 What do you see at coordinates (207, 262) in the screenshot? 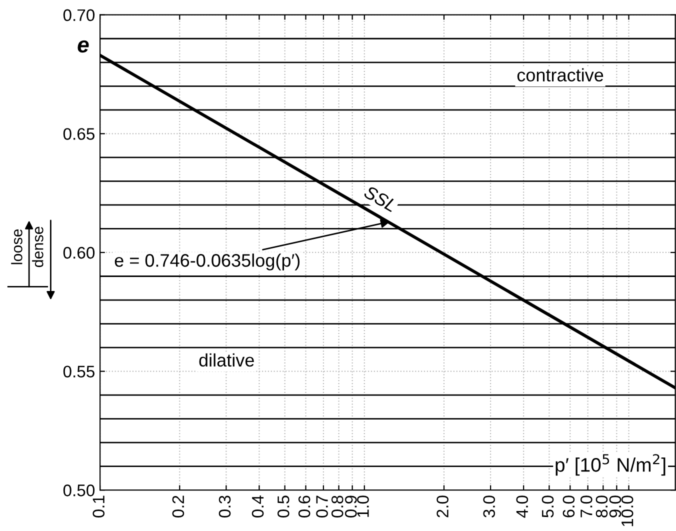
I see `annotation: e = 0.746-0.0635log(p′)` at bounding box center [207, 262].